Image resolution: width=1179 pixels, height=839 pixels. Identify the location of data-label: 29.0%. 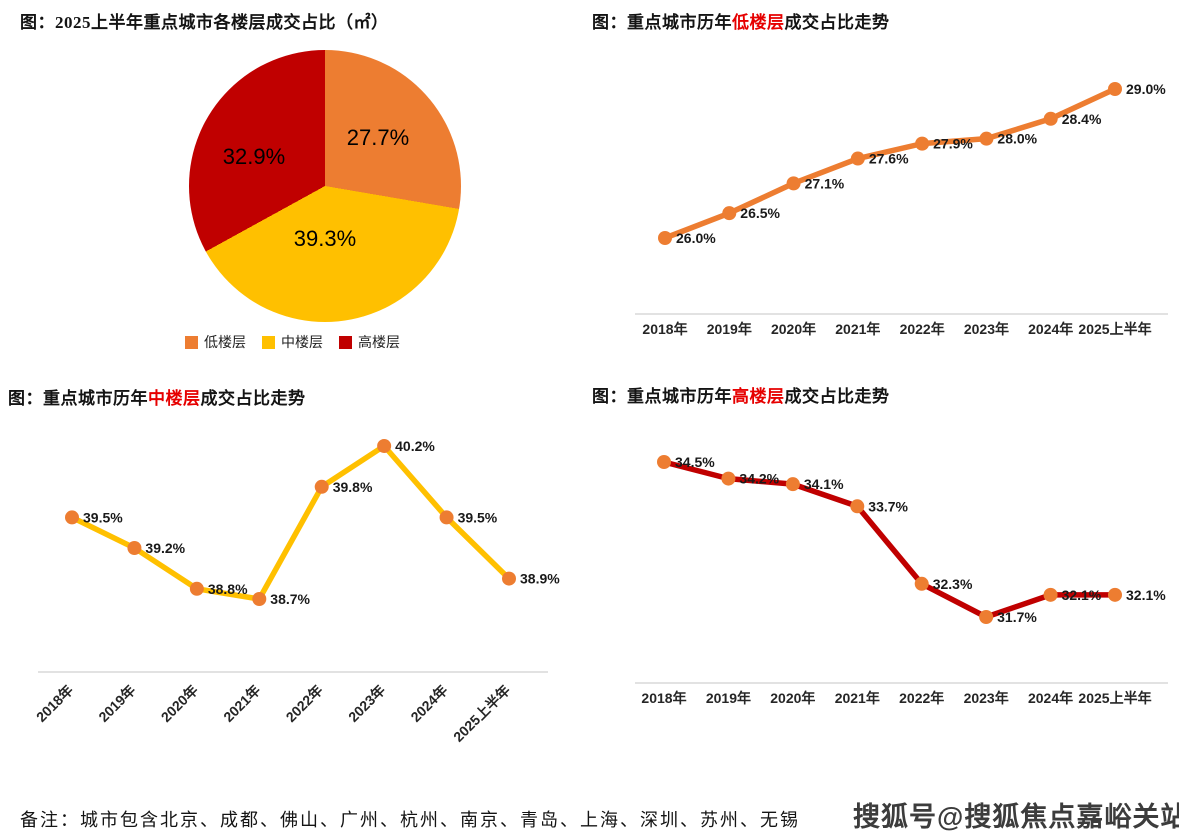
(1146, 89).